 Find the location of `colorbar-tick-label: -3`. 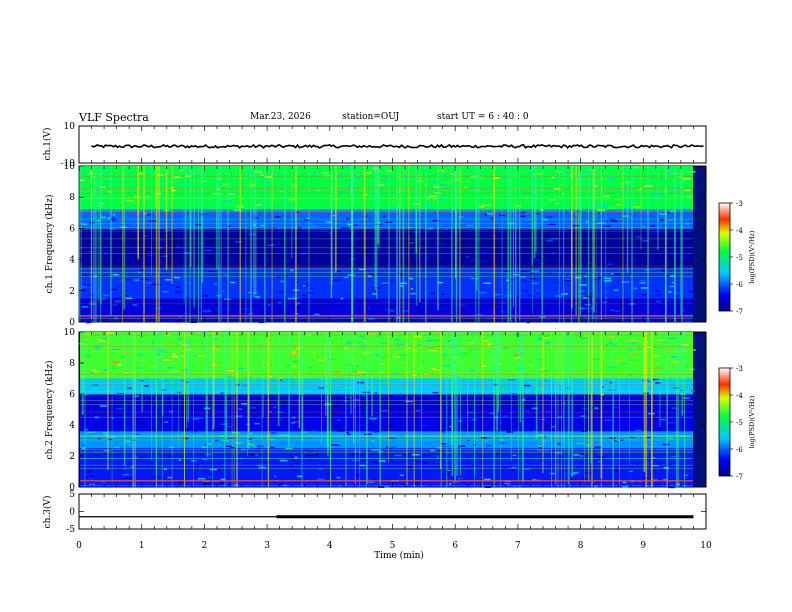

colorbar-tick-label: -3 is located at coordinates (739, 204).